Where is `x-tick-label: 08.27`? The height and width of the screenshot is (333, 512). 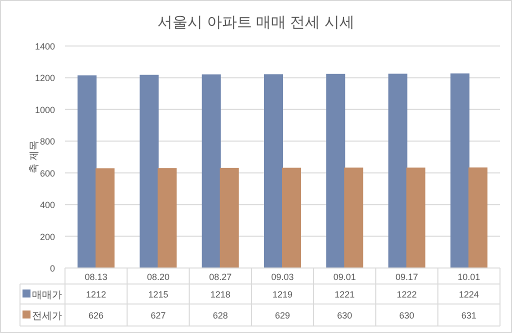
x-tick-label: 08.27 is located at coordinates (220, 277).